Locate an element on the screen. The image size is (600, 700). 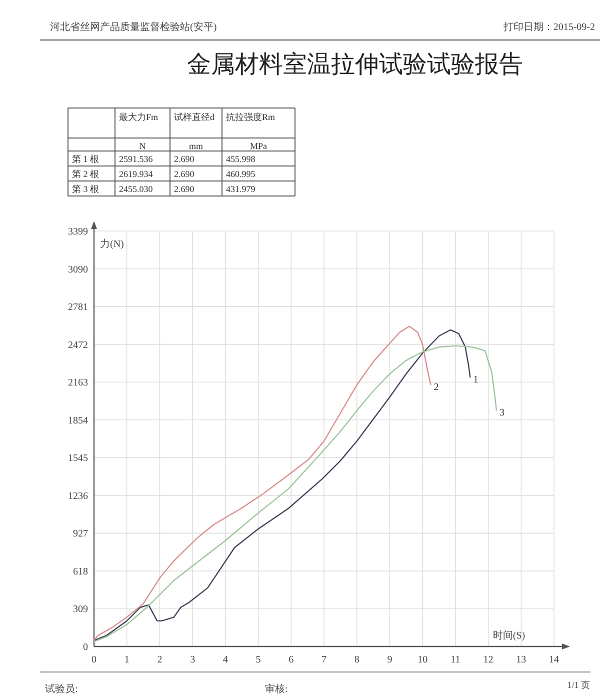
text: 455.998 is located at coordinates (241, 159).